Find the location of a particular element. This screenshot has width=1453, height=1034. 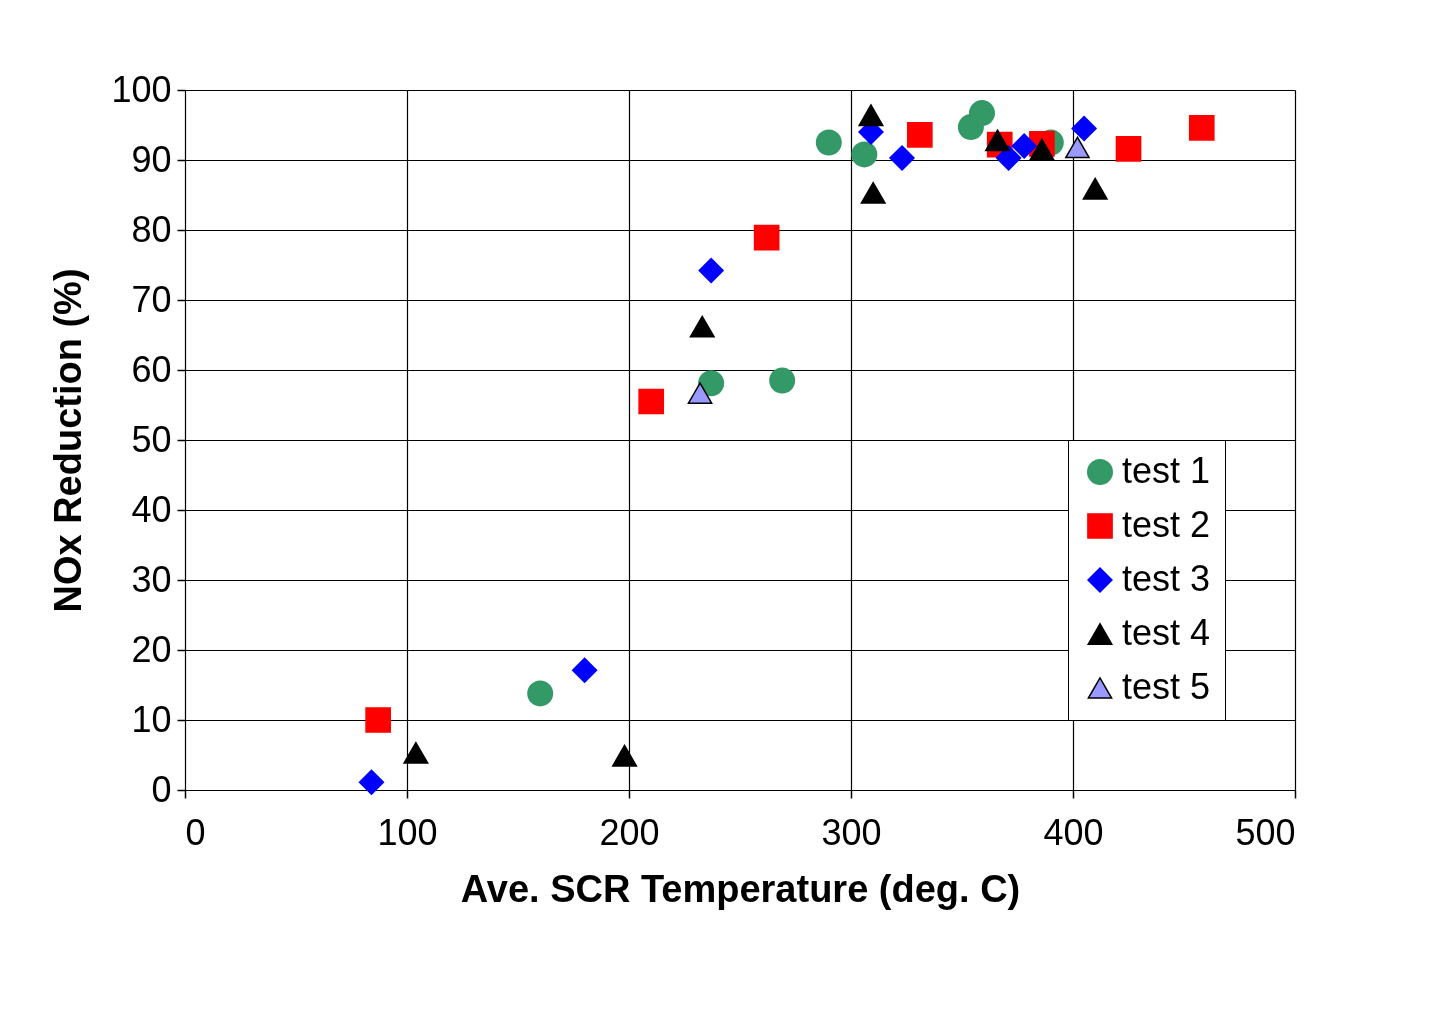

y-tick-label: 90 is located at coordinates (151, 159).